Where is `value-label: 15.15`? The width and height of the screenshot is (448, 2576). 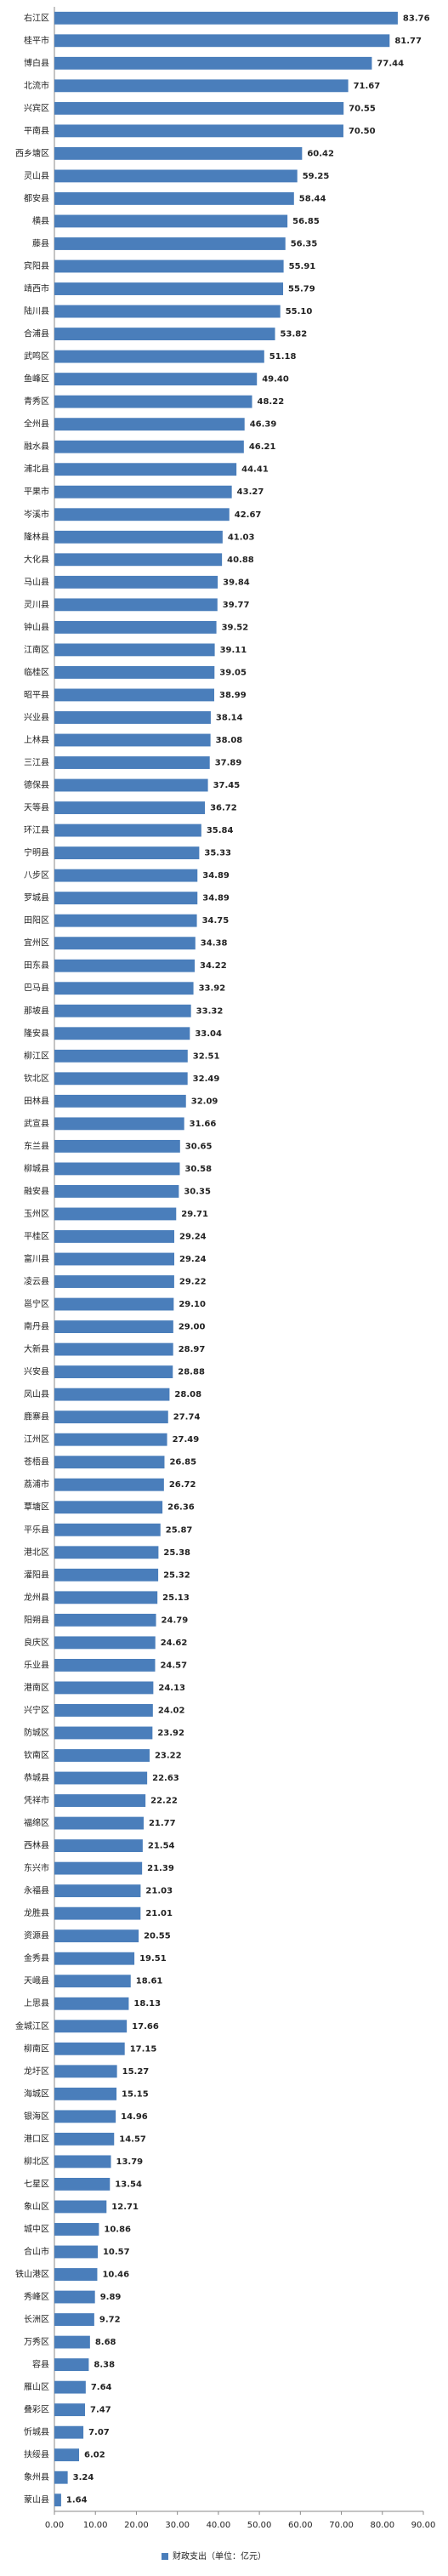 value-label: 15.15 is located at coordinates (135, 2094).